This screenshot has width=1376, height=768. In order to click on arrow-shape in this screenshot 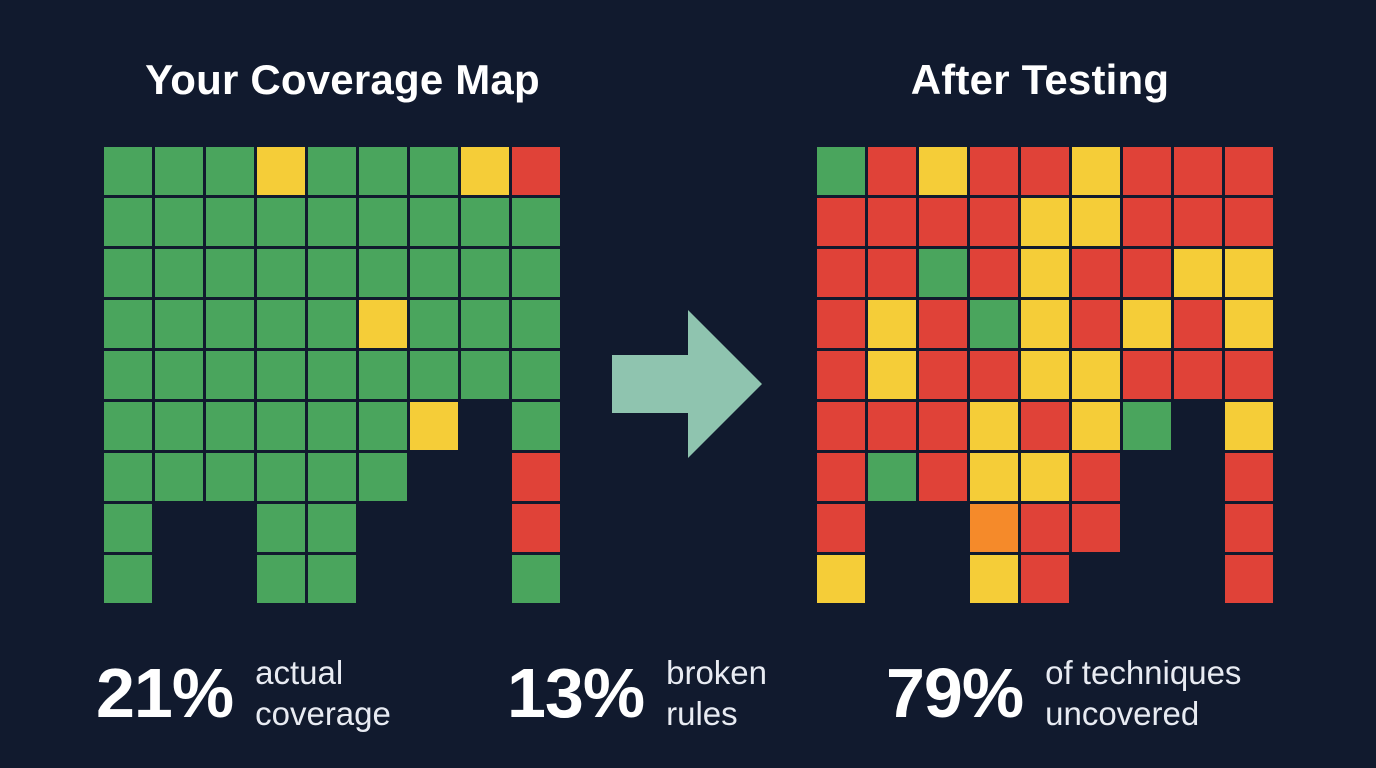, I will do `click(687, 384)`.